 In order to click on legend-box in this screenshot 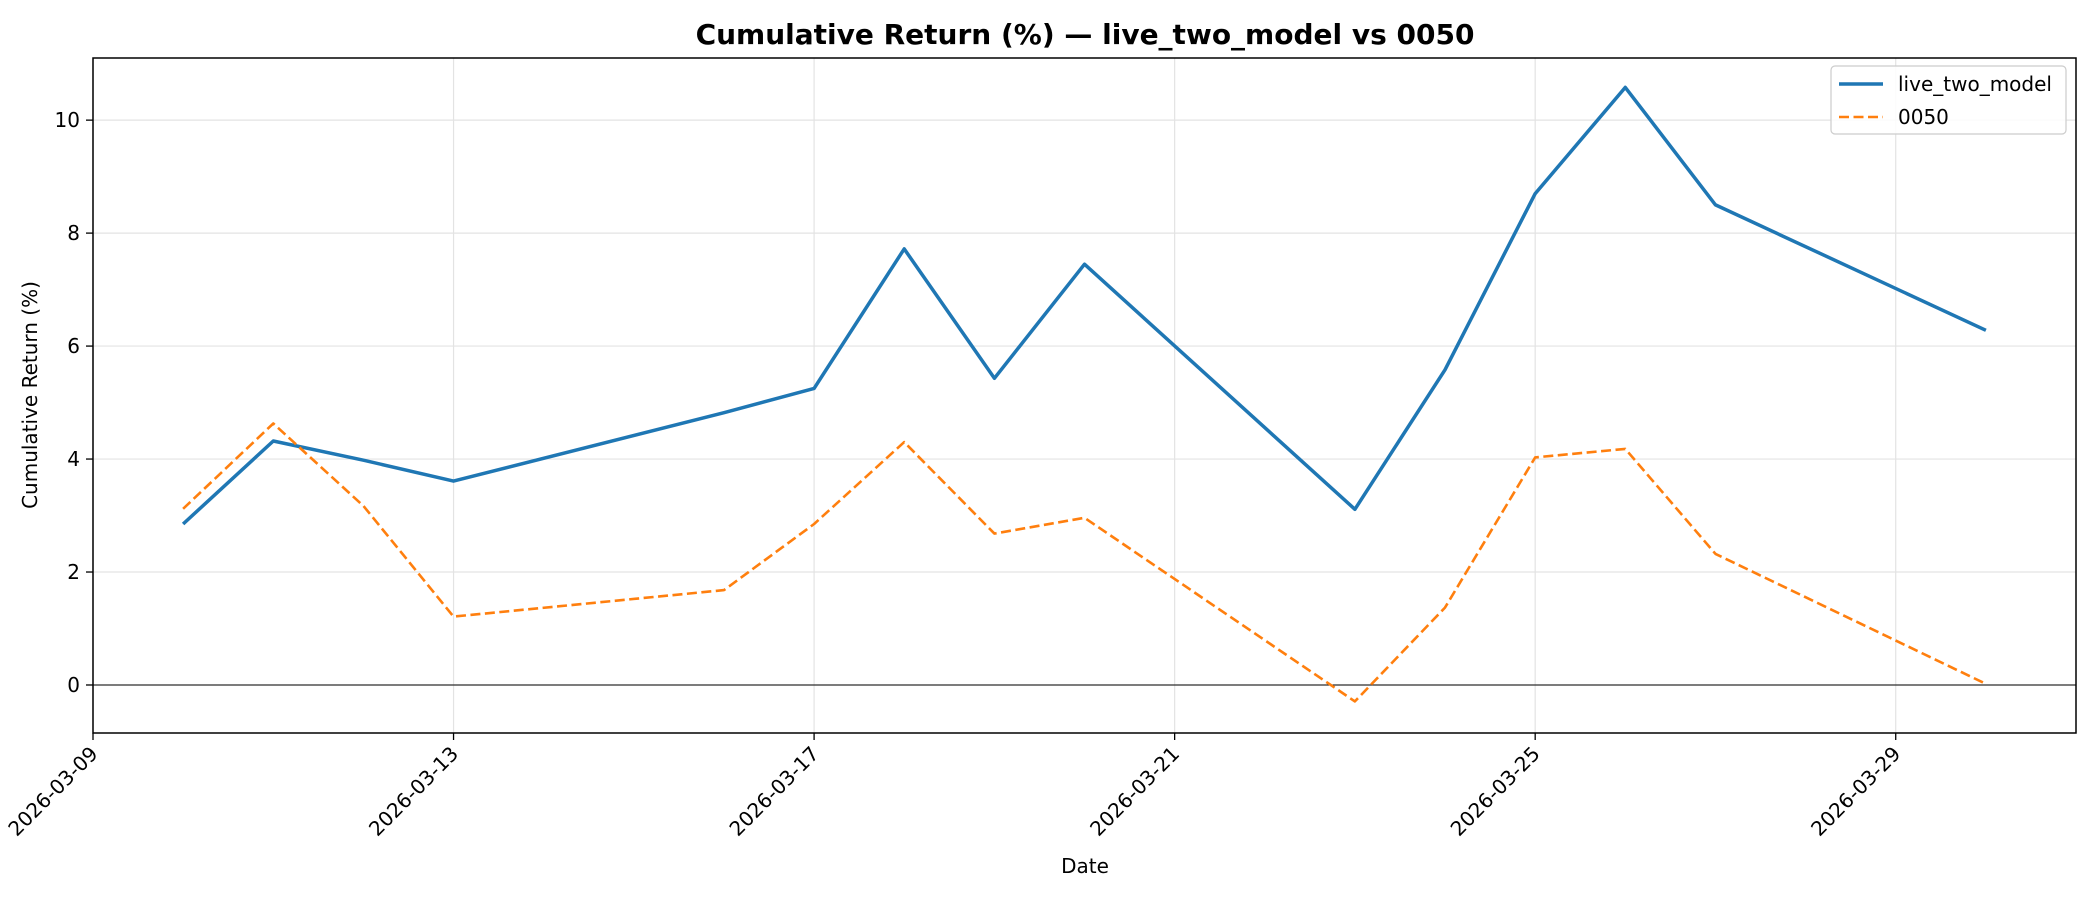, I will do `click(1948, 100)`.